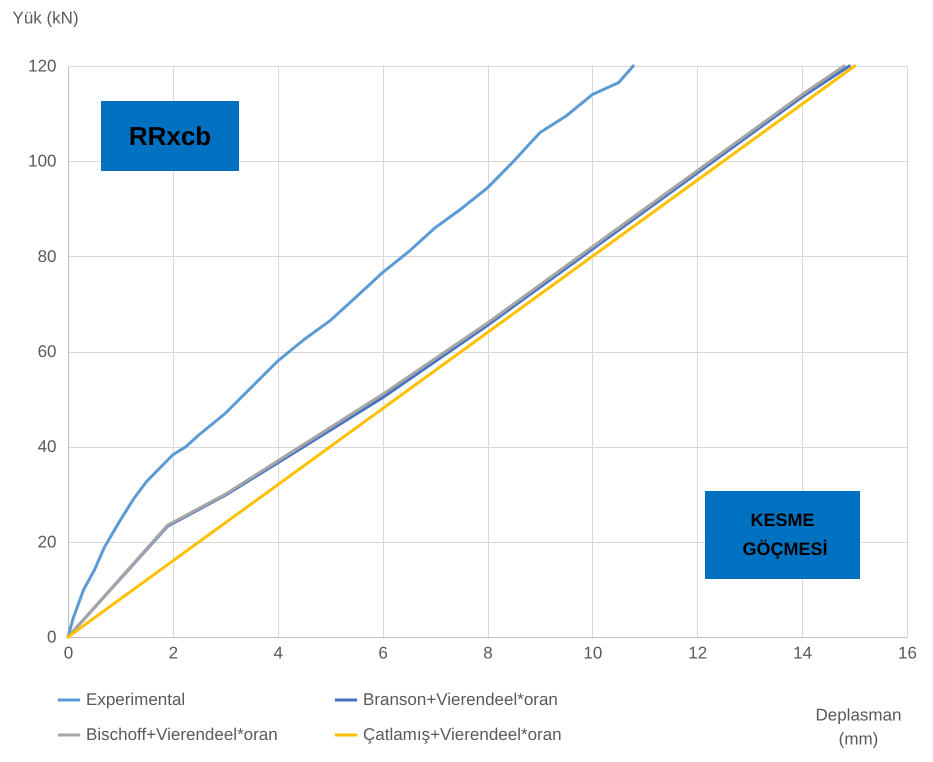 Image resolution: width=933 pixels, height=762 pixels. I want to click on x-axis-title: Deplasman (mm), so click(859, 727).